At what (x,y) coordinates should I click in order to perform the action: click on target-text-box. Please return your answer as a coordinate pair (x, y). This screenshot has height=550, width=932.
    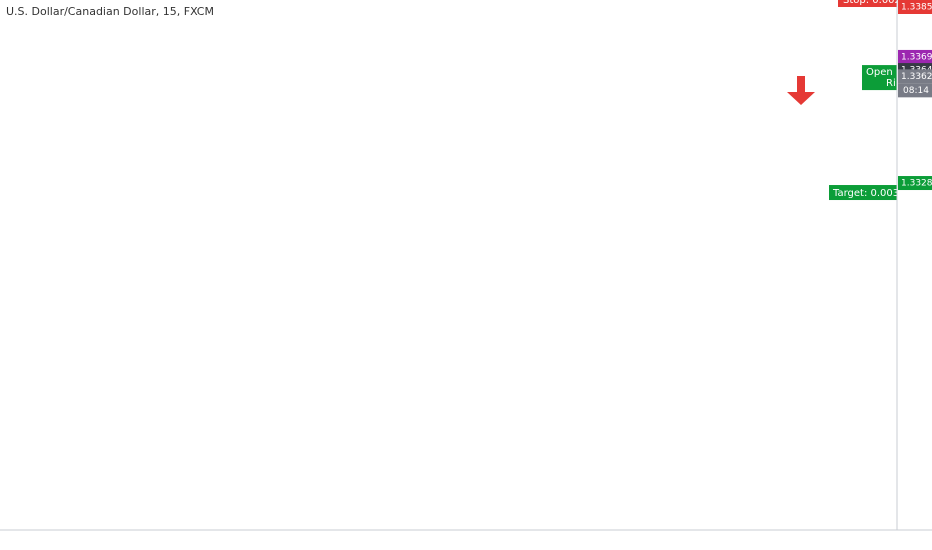
    Looking at the image, I should click on (863, 193).